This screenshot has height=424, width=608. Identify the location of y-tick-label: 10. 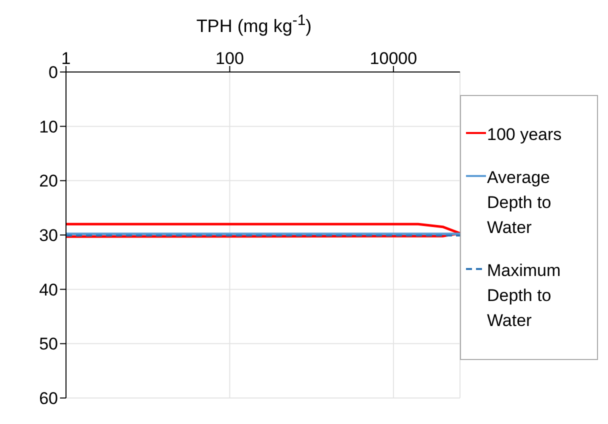
(48, 126).